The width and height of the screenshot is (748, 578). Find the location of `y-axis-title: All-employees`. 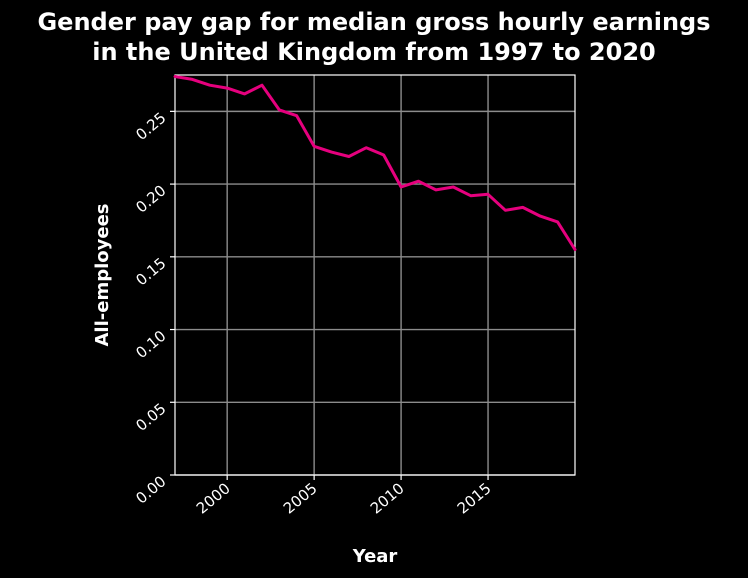

y-axis-title: All-employees is located at coordinates (102, 275).